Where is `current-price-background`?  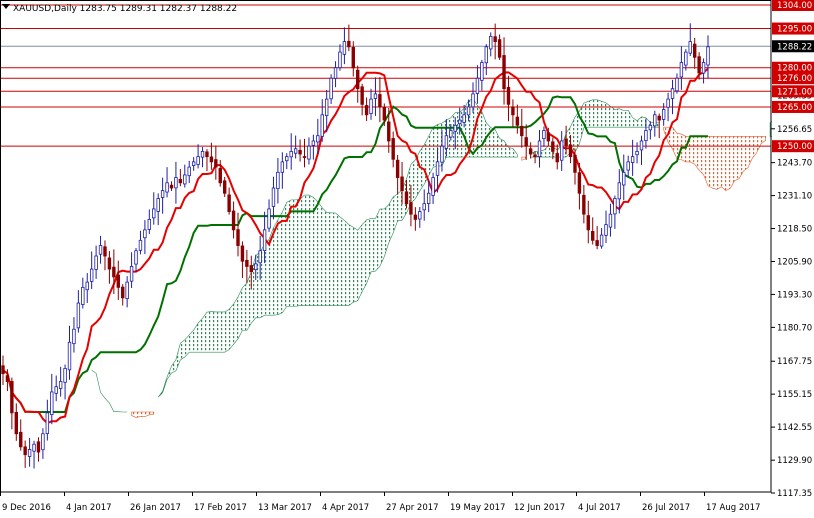
current-price-background is located at coordinates (793, 46).